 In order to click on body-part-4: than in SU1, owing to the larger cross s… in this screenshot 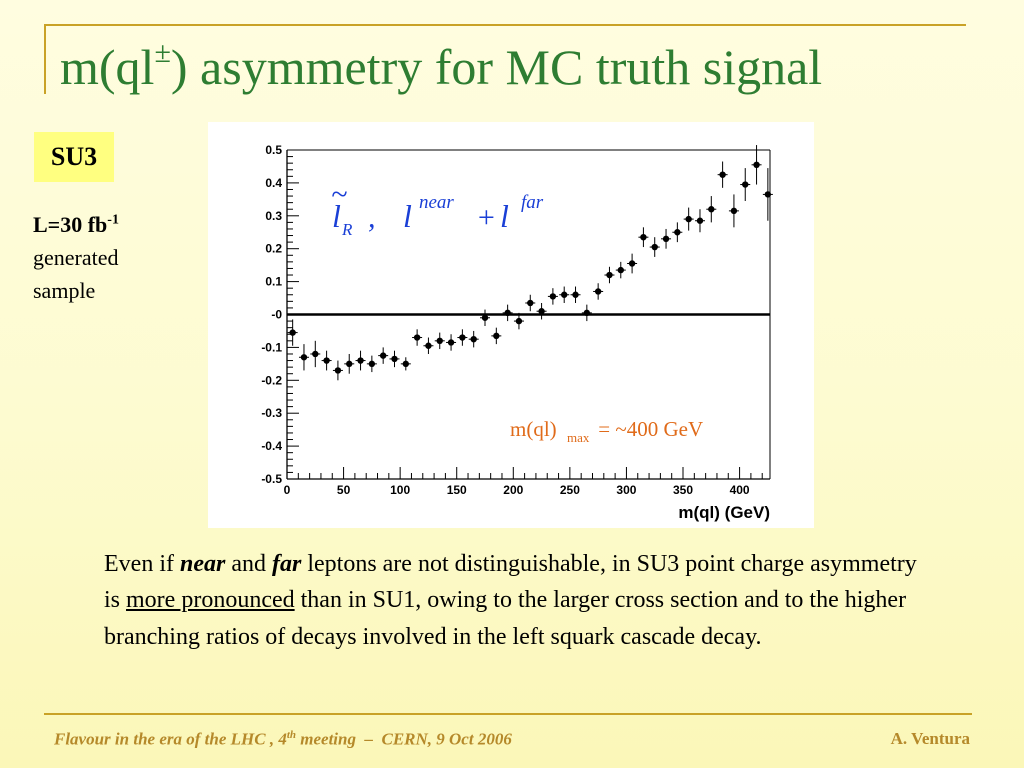, I will do `click(505, 618)`.